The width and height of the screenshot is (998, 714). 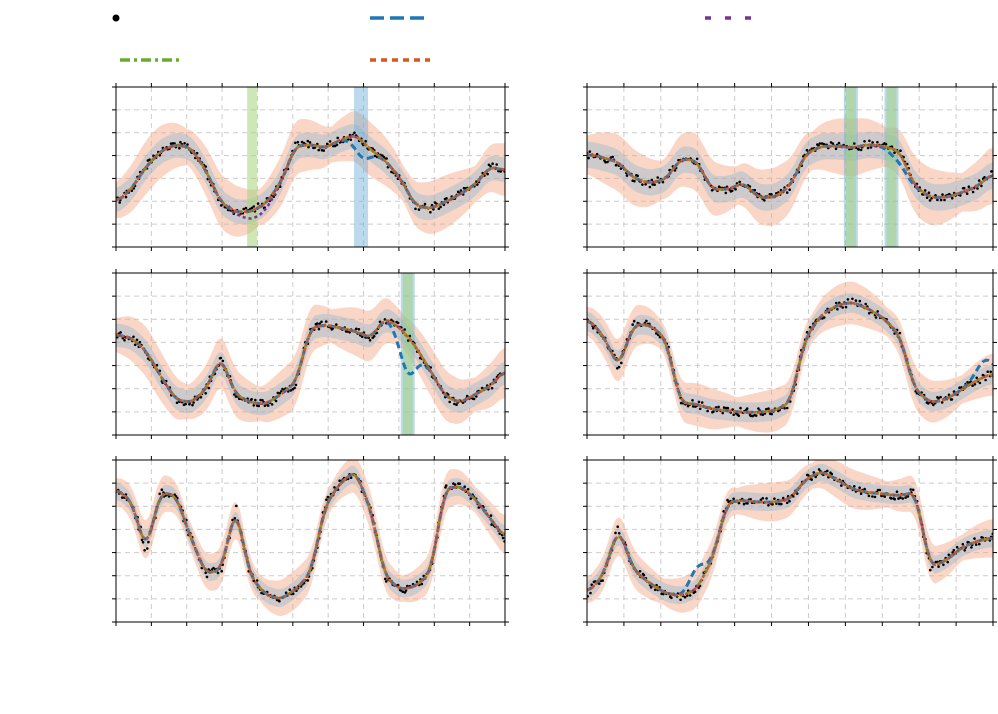 What do you see at coordinates (310, 362) in the screenshot?
I see `uncertainty-band-blue` at bounding box center [310, 362].